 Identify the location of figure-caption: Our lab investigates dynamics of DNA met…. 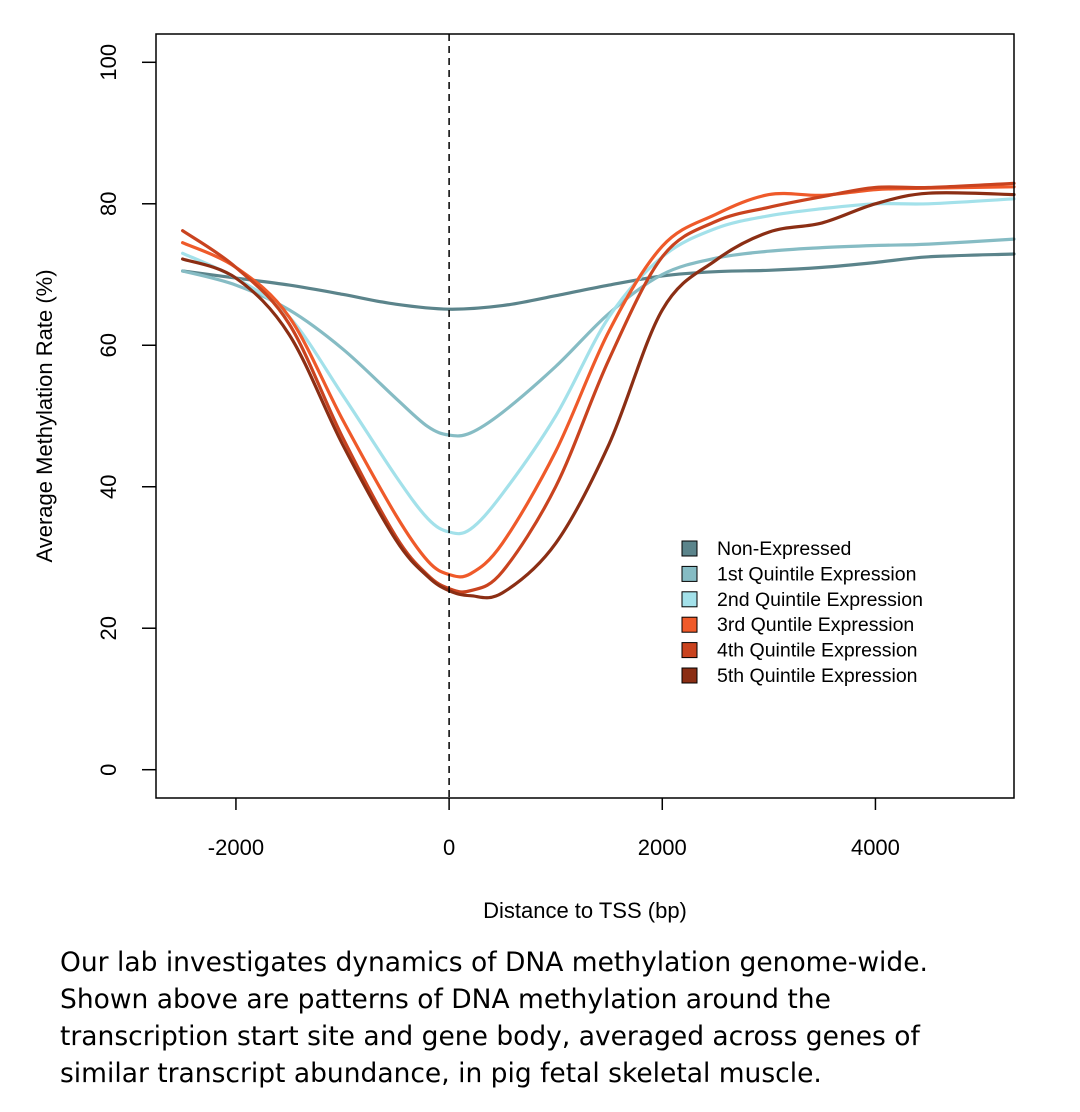
(560, 1018).